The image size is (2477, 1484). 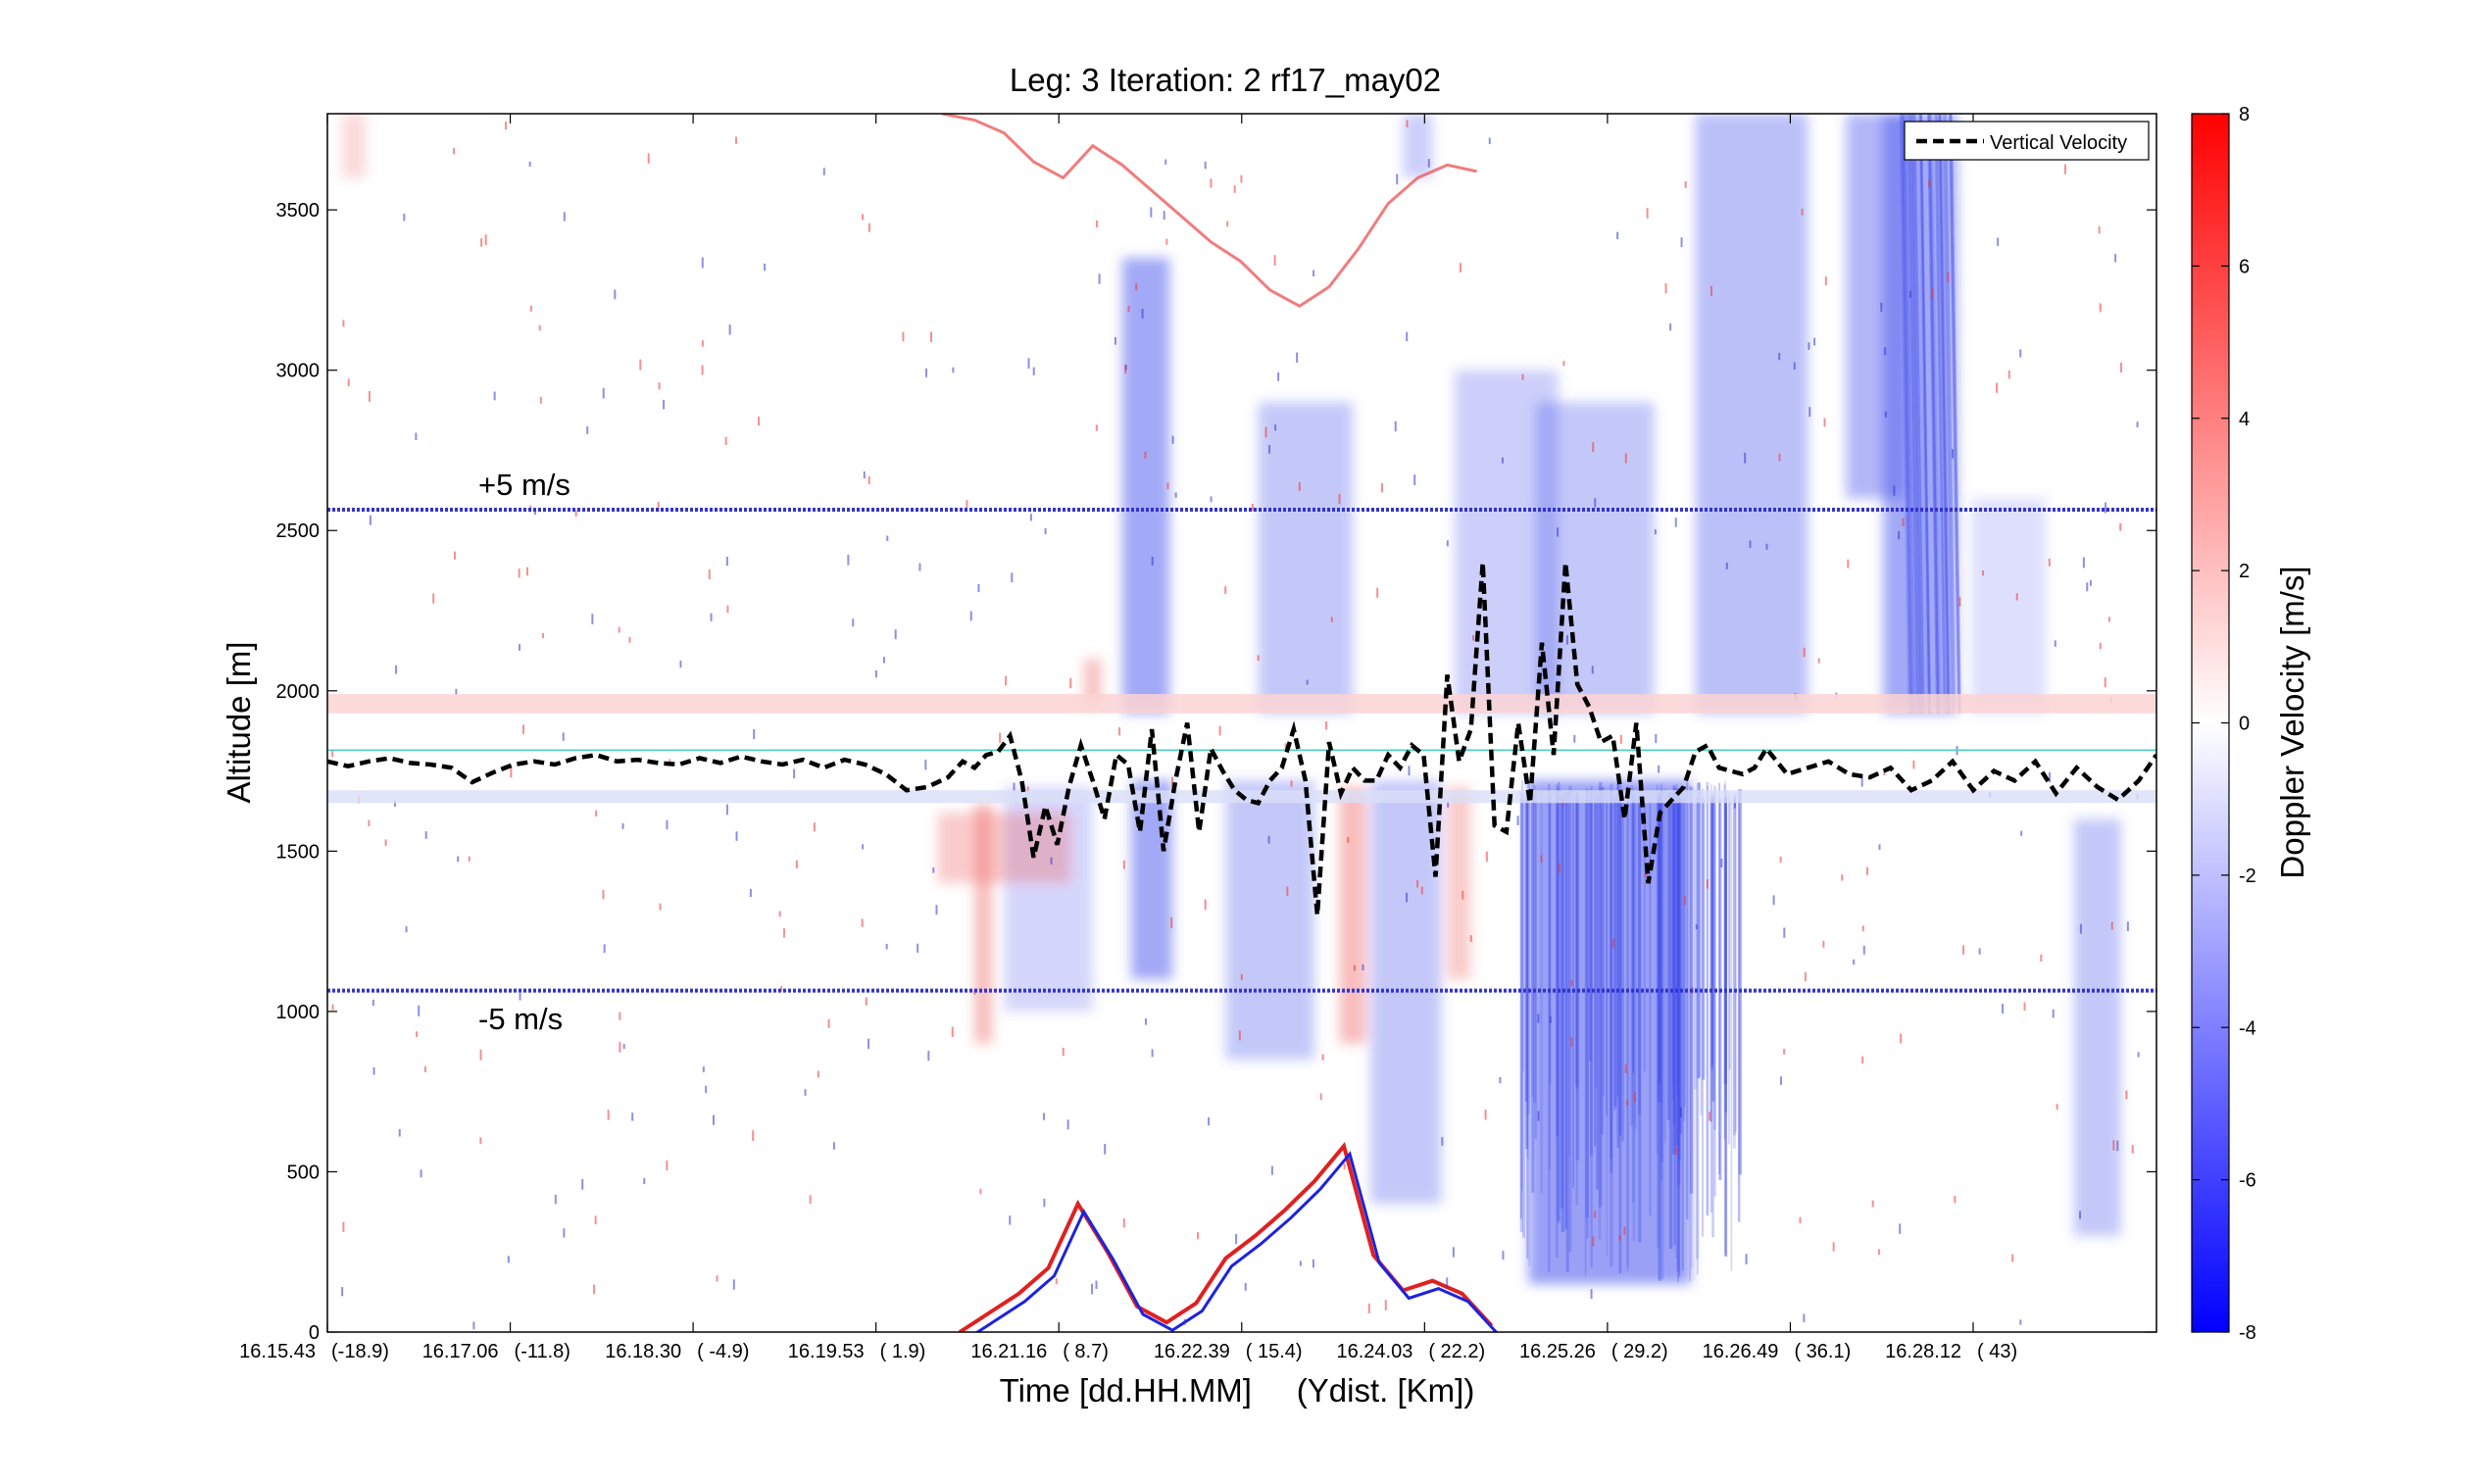 I want to click on colorbar-tick-label: -2, so click(x=2247, y=877).